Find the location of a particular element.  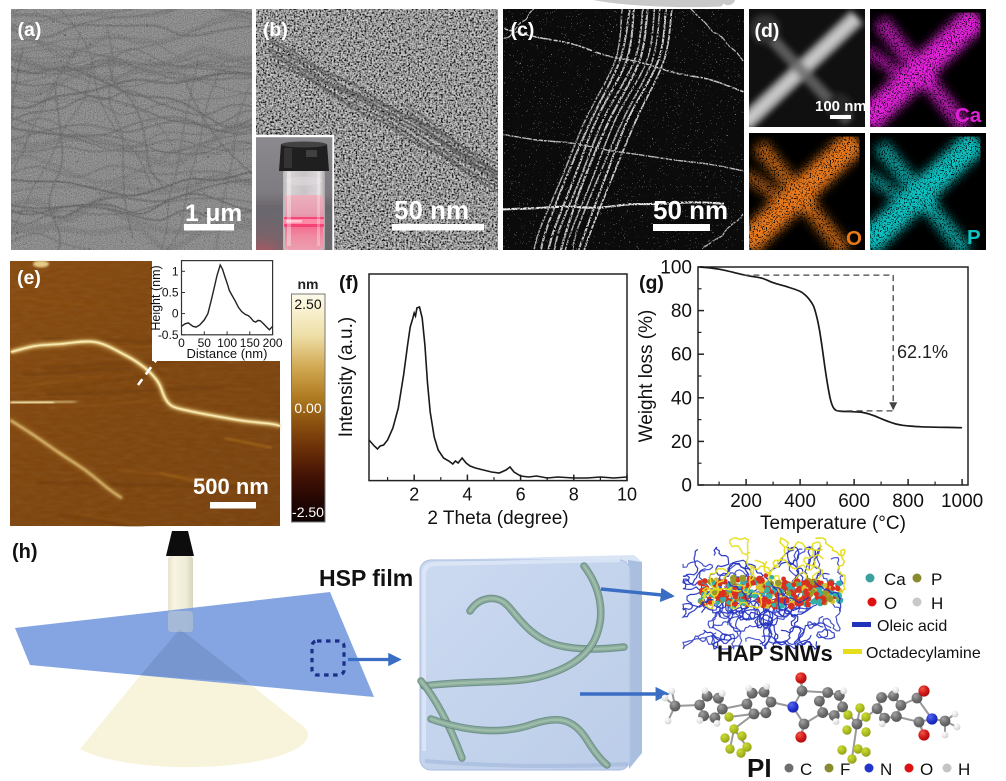

svg-text: 2 Theta (degree) is located at coordinates (497, 518).